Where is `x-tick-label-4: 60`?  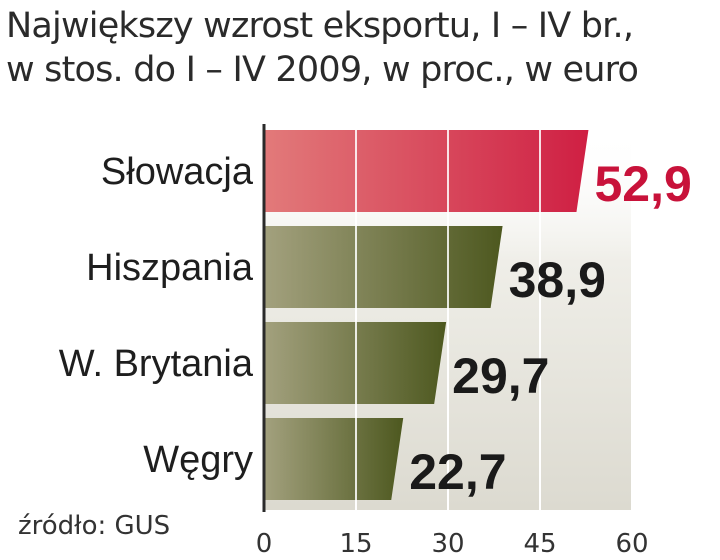
x-tick-label-4: 60 is located at coordinates (631, 544).